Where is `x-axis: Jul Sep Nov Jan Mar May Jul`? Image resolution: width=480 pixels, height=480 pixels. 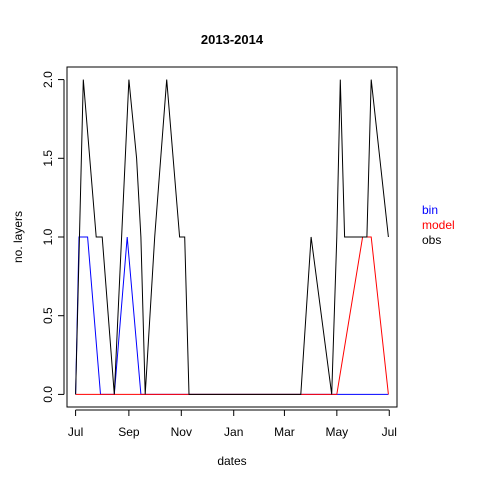
x-axis: Jul Sep Nov Jan Mar May Jul is located at coordinates (232, 424).